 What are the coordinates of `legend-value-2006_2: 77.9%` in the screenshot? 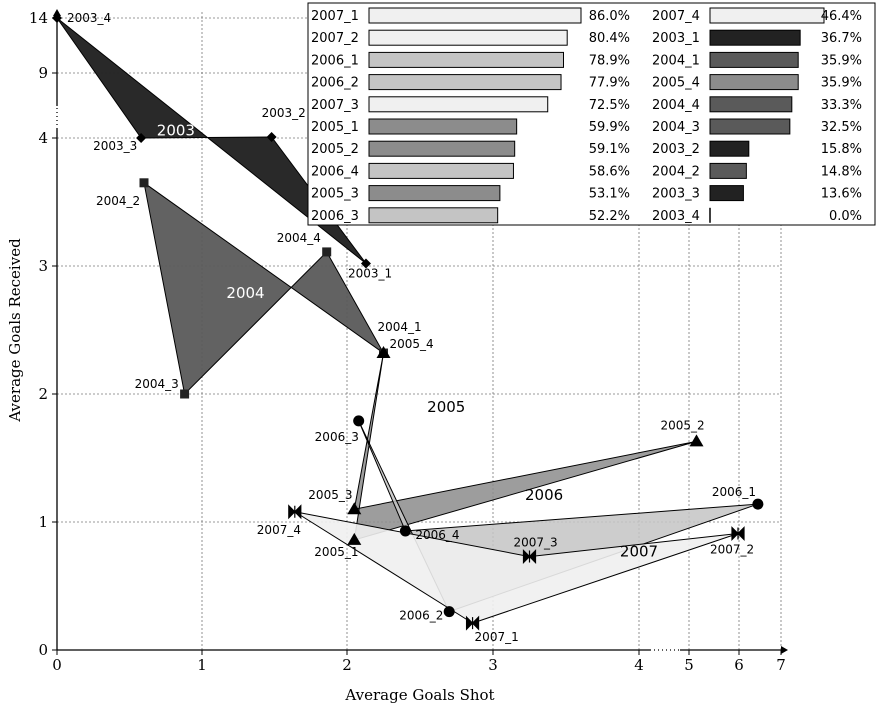 It's located at (609, 83).